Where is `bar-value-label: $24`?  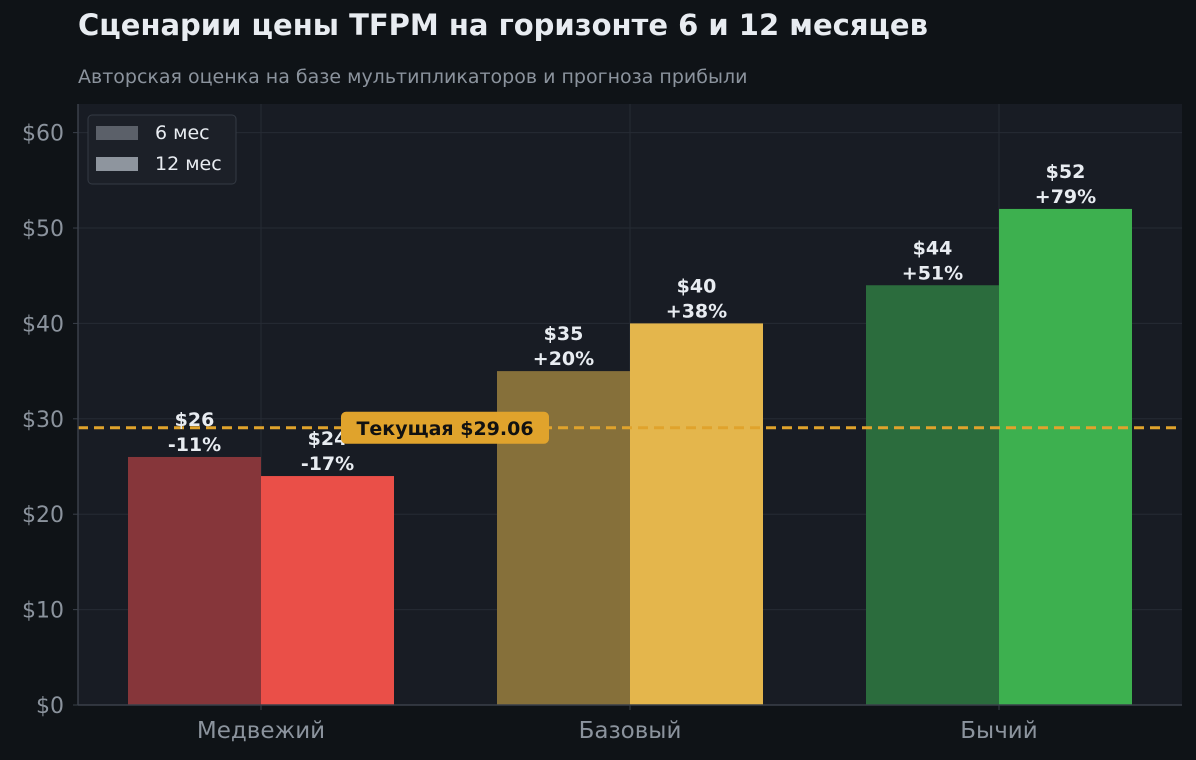
bar-value-label: $24 is located at coordinates (328, 439).